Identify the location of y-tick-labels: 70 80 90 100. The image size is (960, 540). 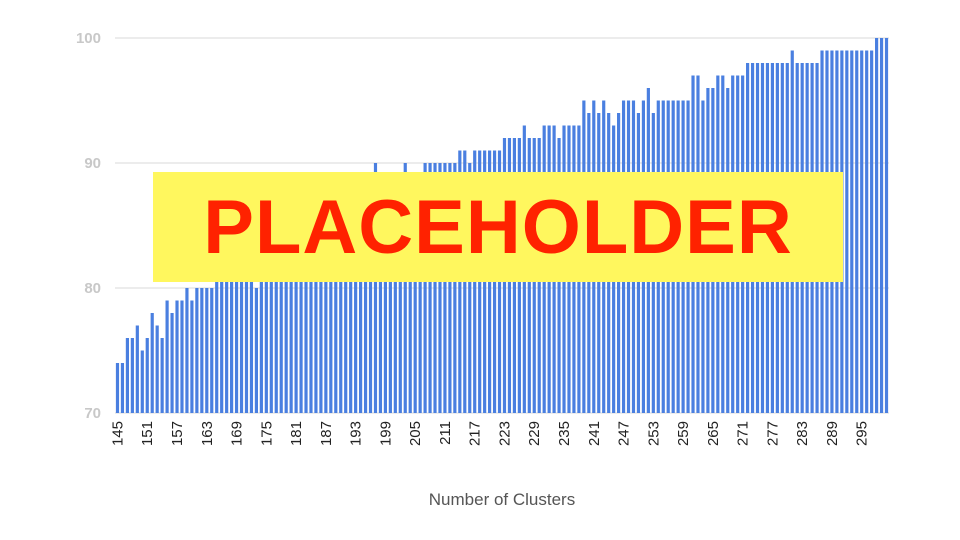
(88, 226).